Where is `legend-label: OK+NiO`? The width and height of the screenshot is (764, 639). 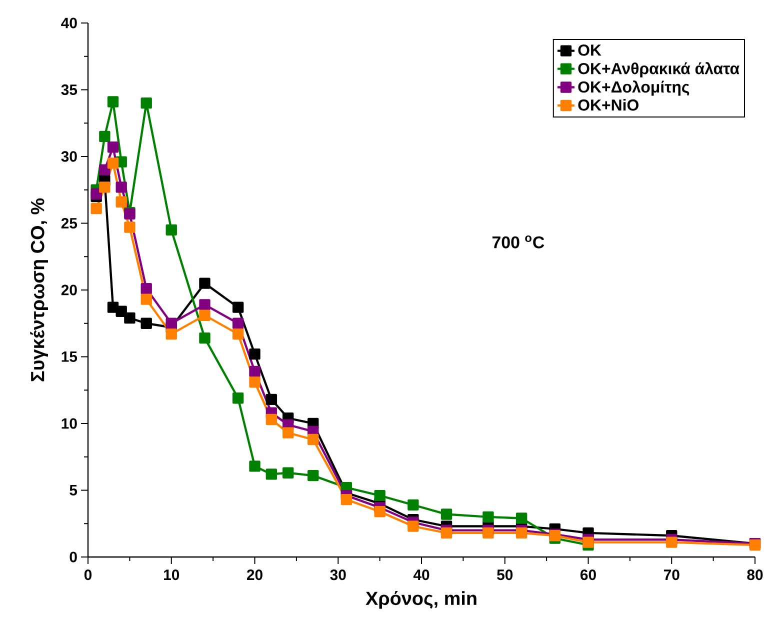 legend-label: OK+NiO is located at coordinates (608, 104).